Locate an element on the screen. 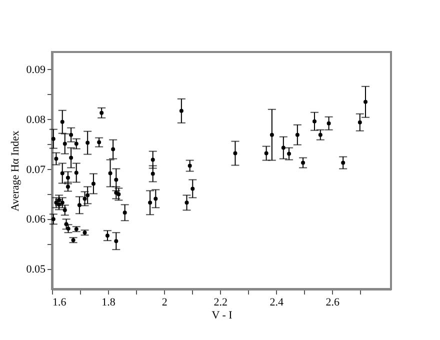  x-tick-label: 2.2 is located at coordinates (221, 302).